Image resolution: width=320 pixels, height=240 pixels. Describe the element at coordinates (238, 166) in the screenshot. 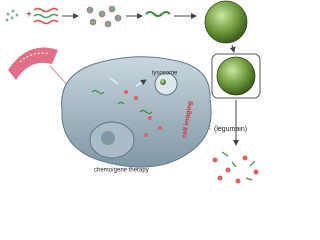

I see `released-strands` at that location.